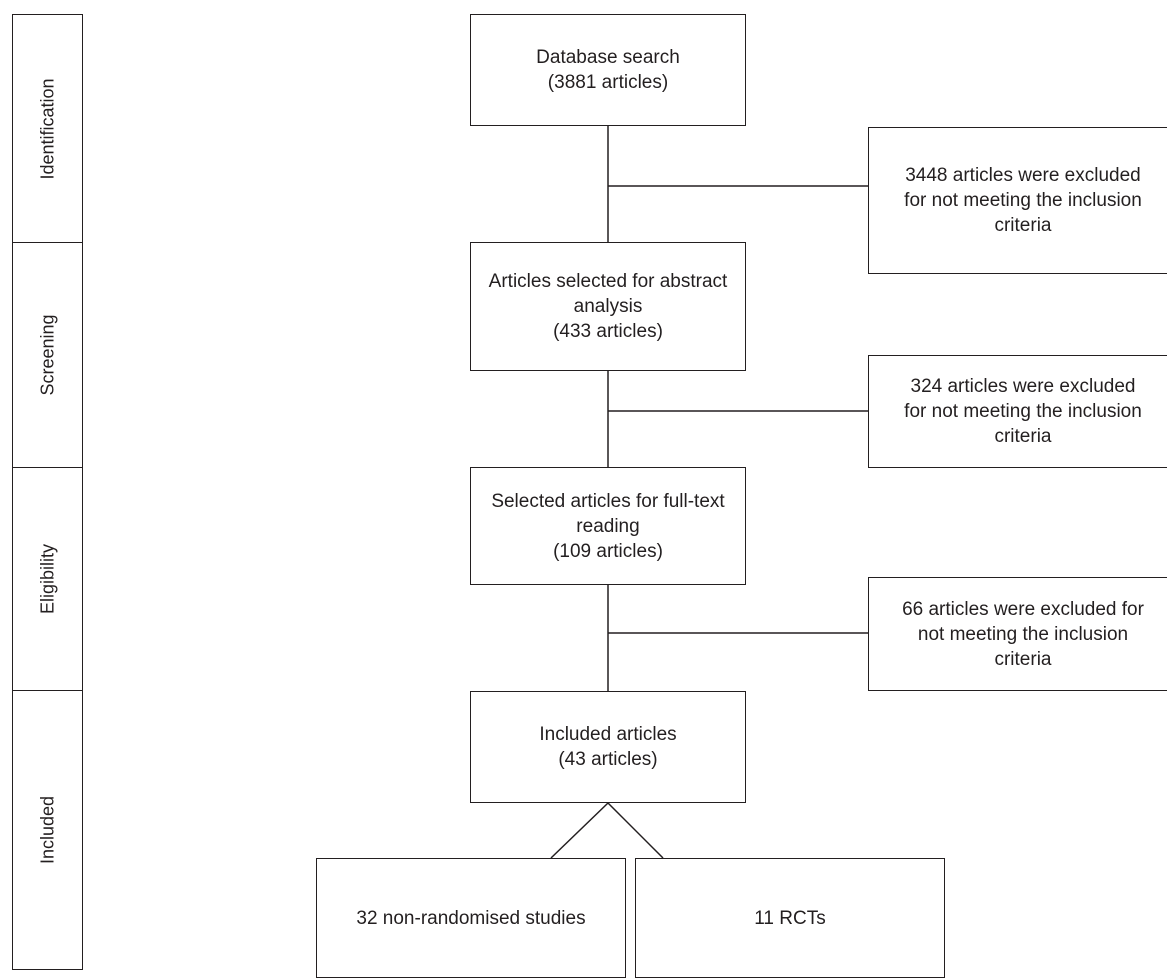 Image resolution: width=1167 pixels, height=978 pixels. I want to click on connector-included-to-nonrandomised, so click(579, 830).